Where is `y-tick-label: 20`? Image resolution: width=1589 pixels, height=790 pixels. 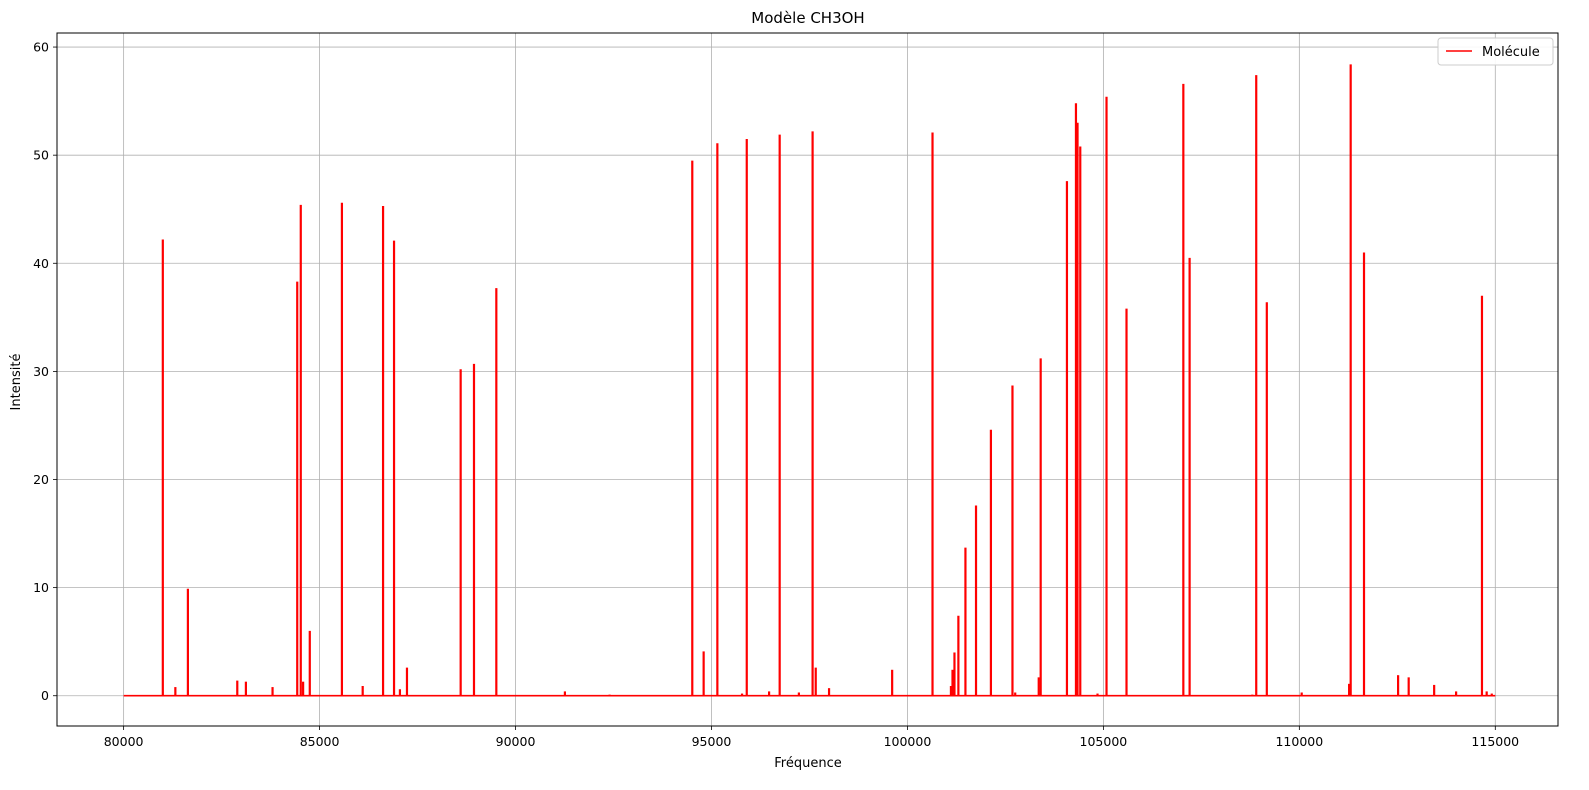 y-tick-label: 20 is located at coordinates (41, 479).